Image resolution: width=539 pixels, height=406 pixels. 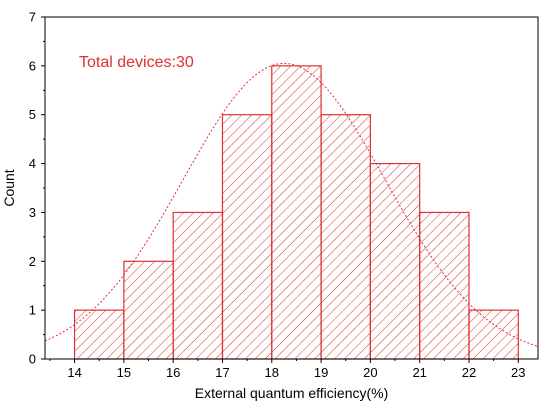 I want to click on y-tick-label-2: 2, so click(x=32, y=261).